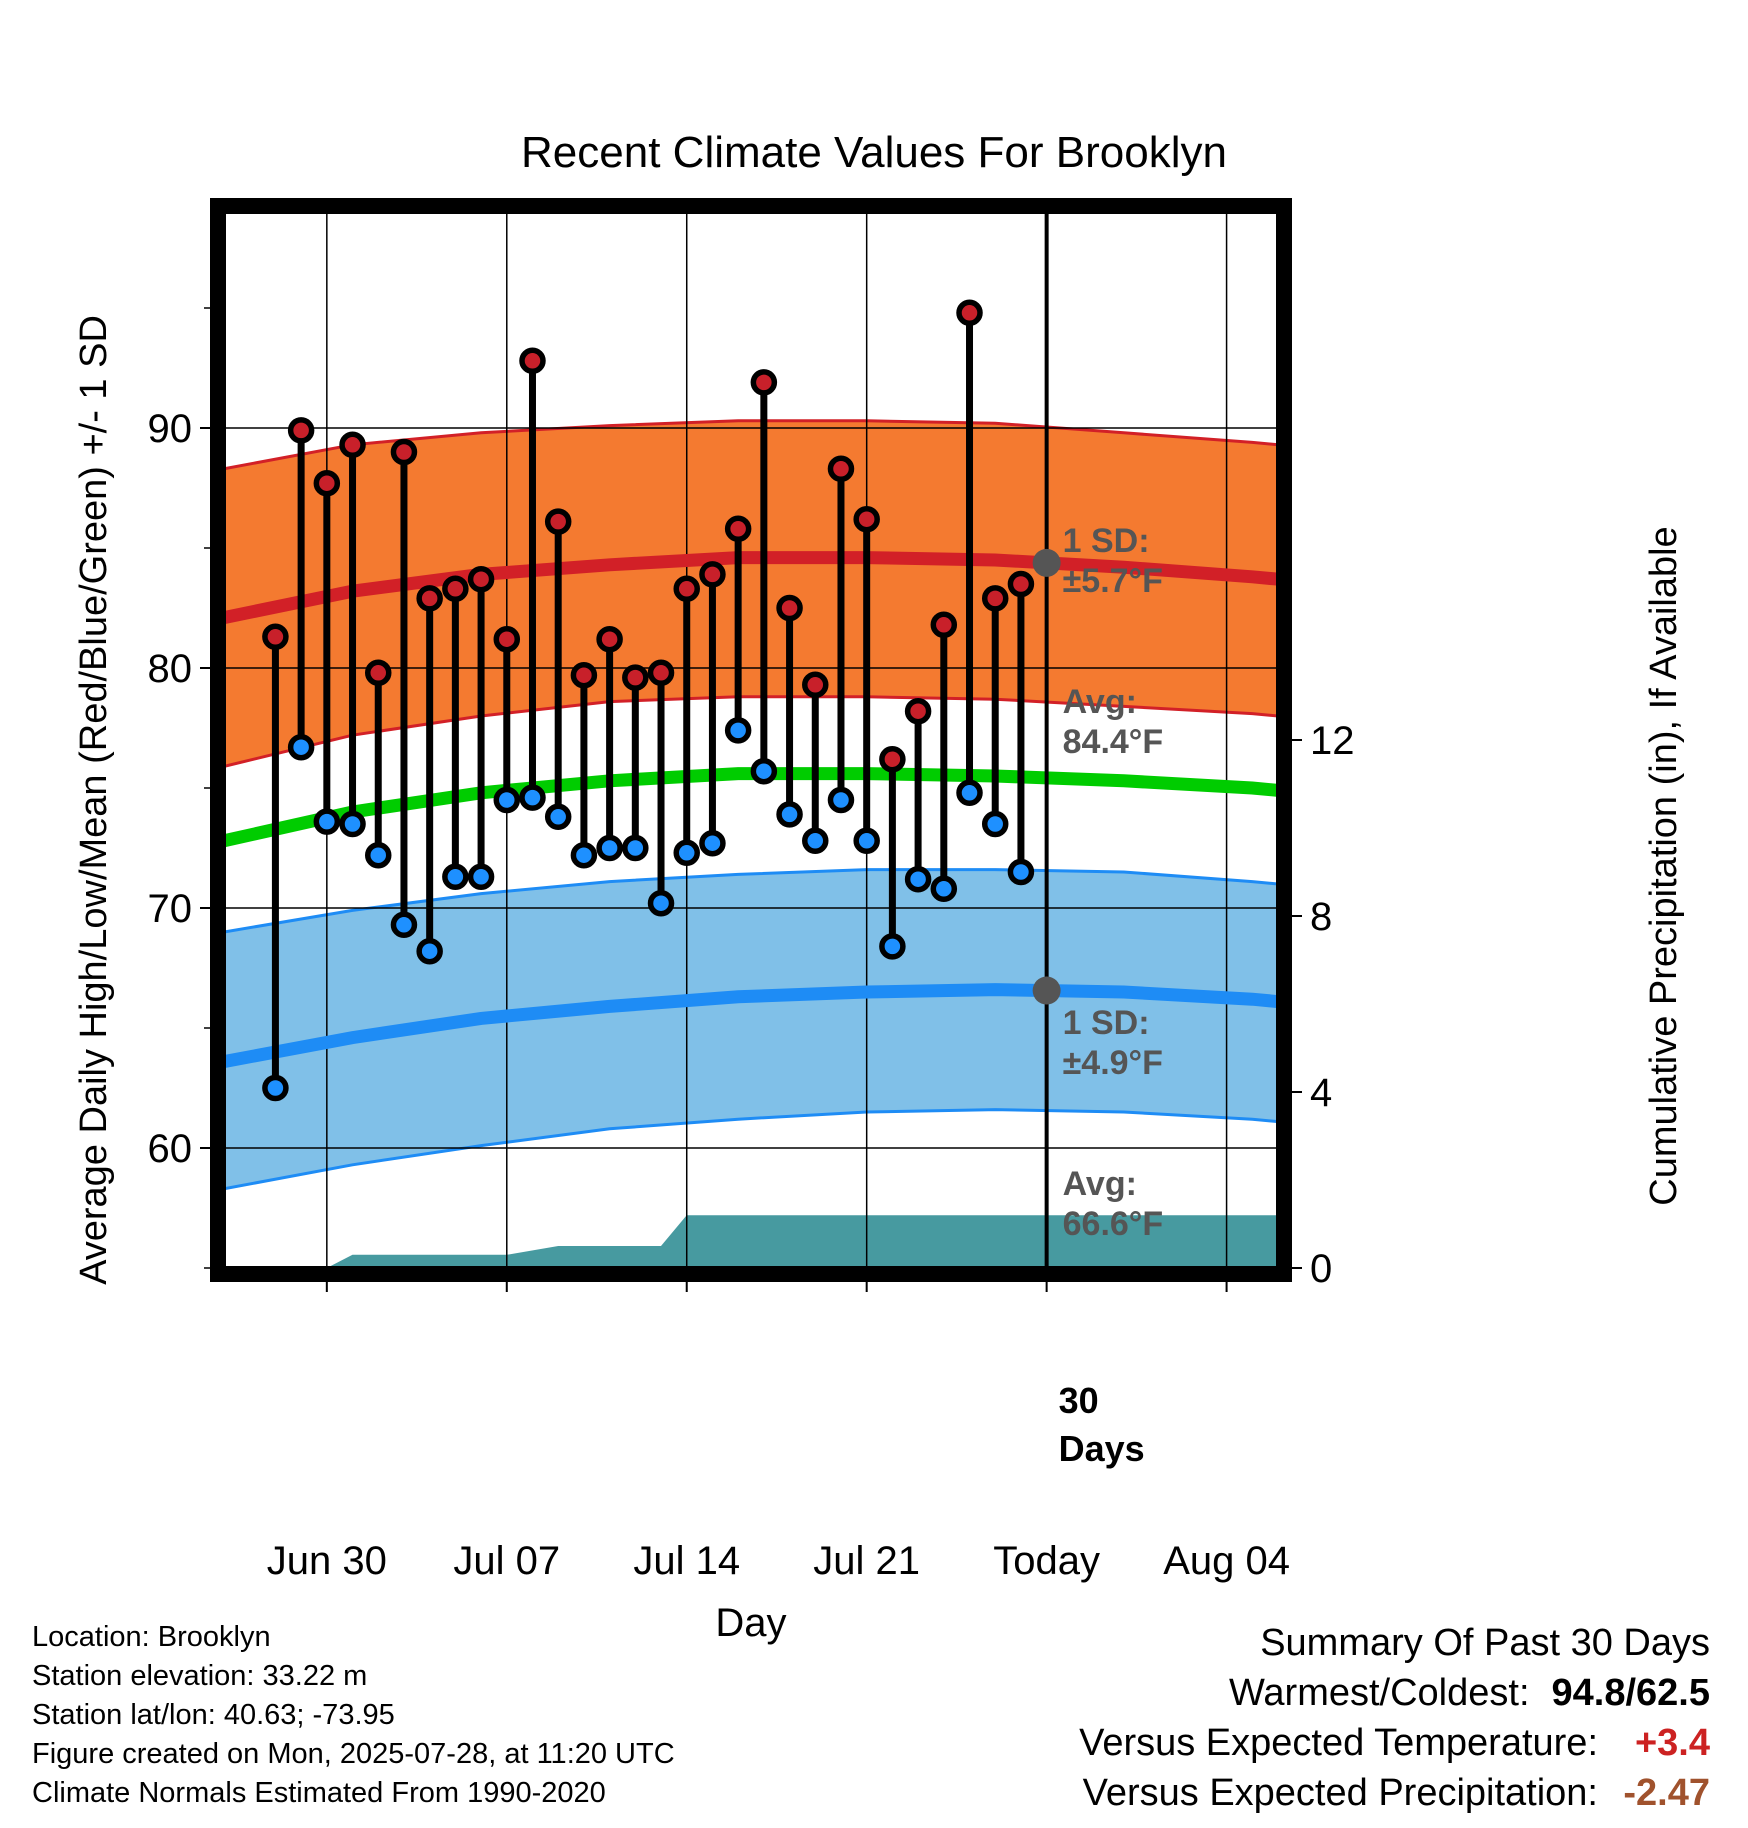  What do you see at coordinates (1321, 917) in the screenshot?
I see `y2-tick-label: 8` at bounding box center [1321, 917].